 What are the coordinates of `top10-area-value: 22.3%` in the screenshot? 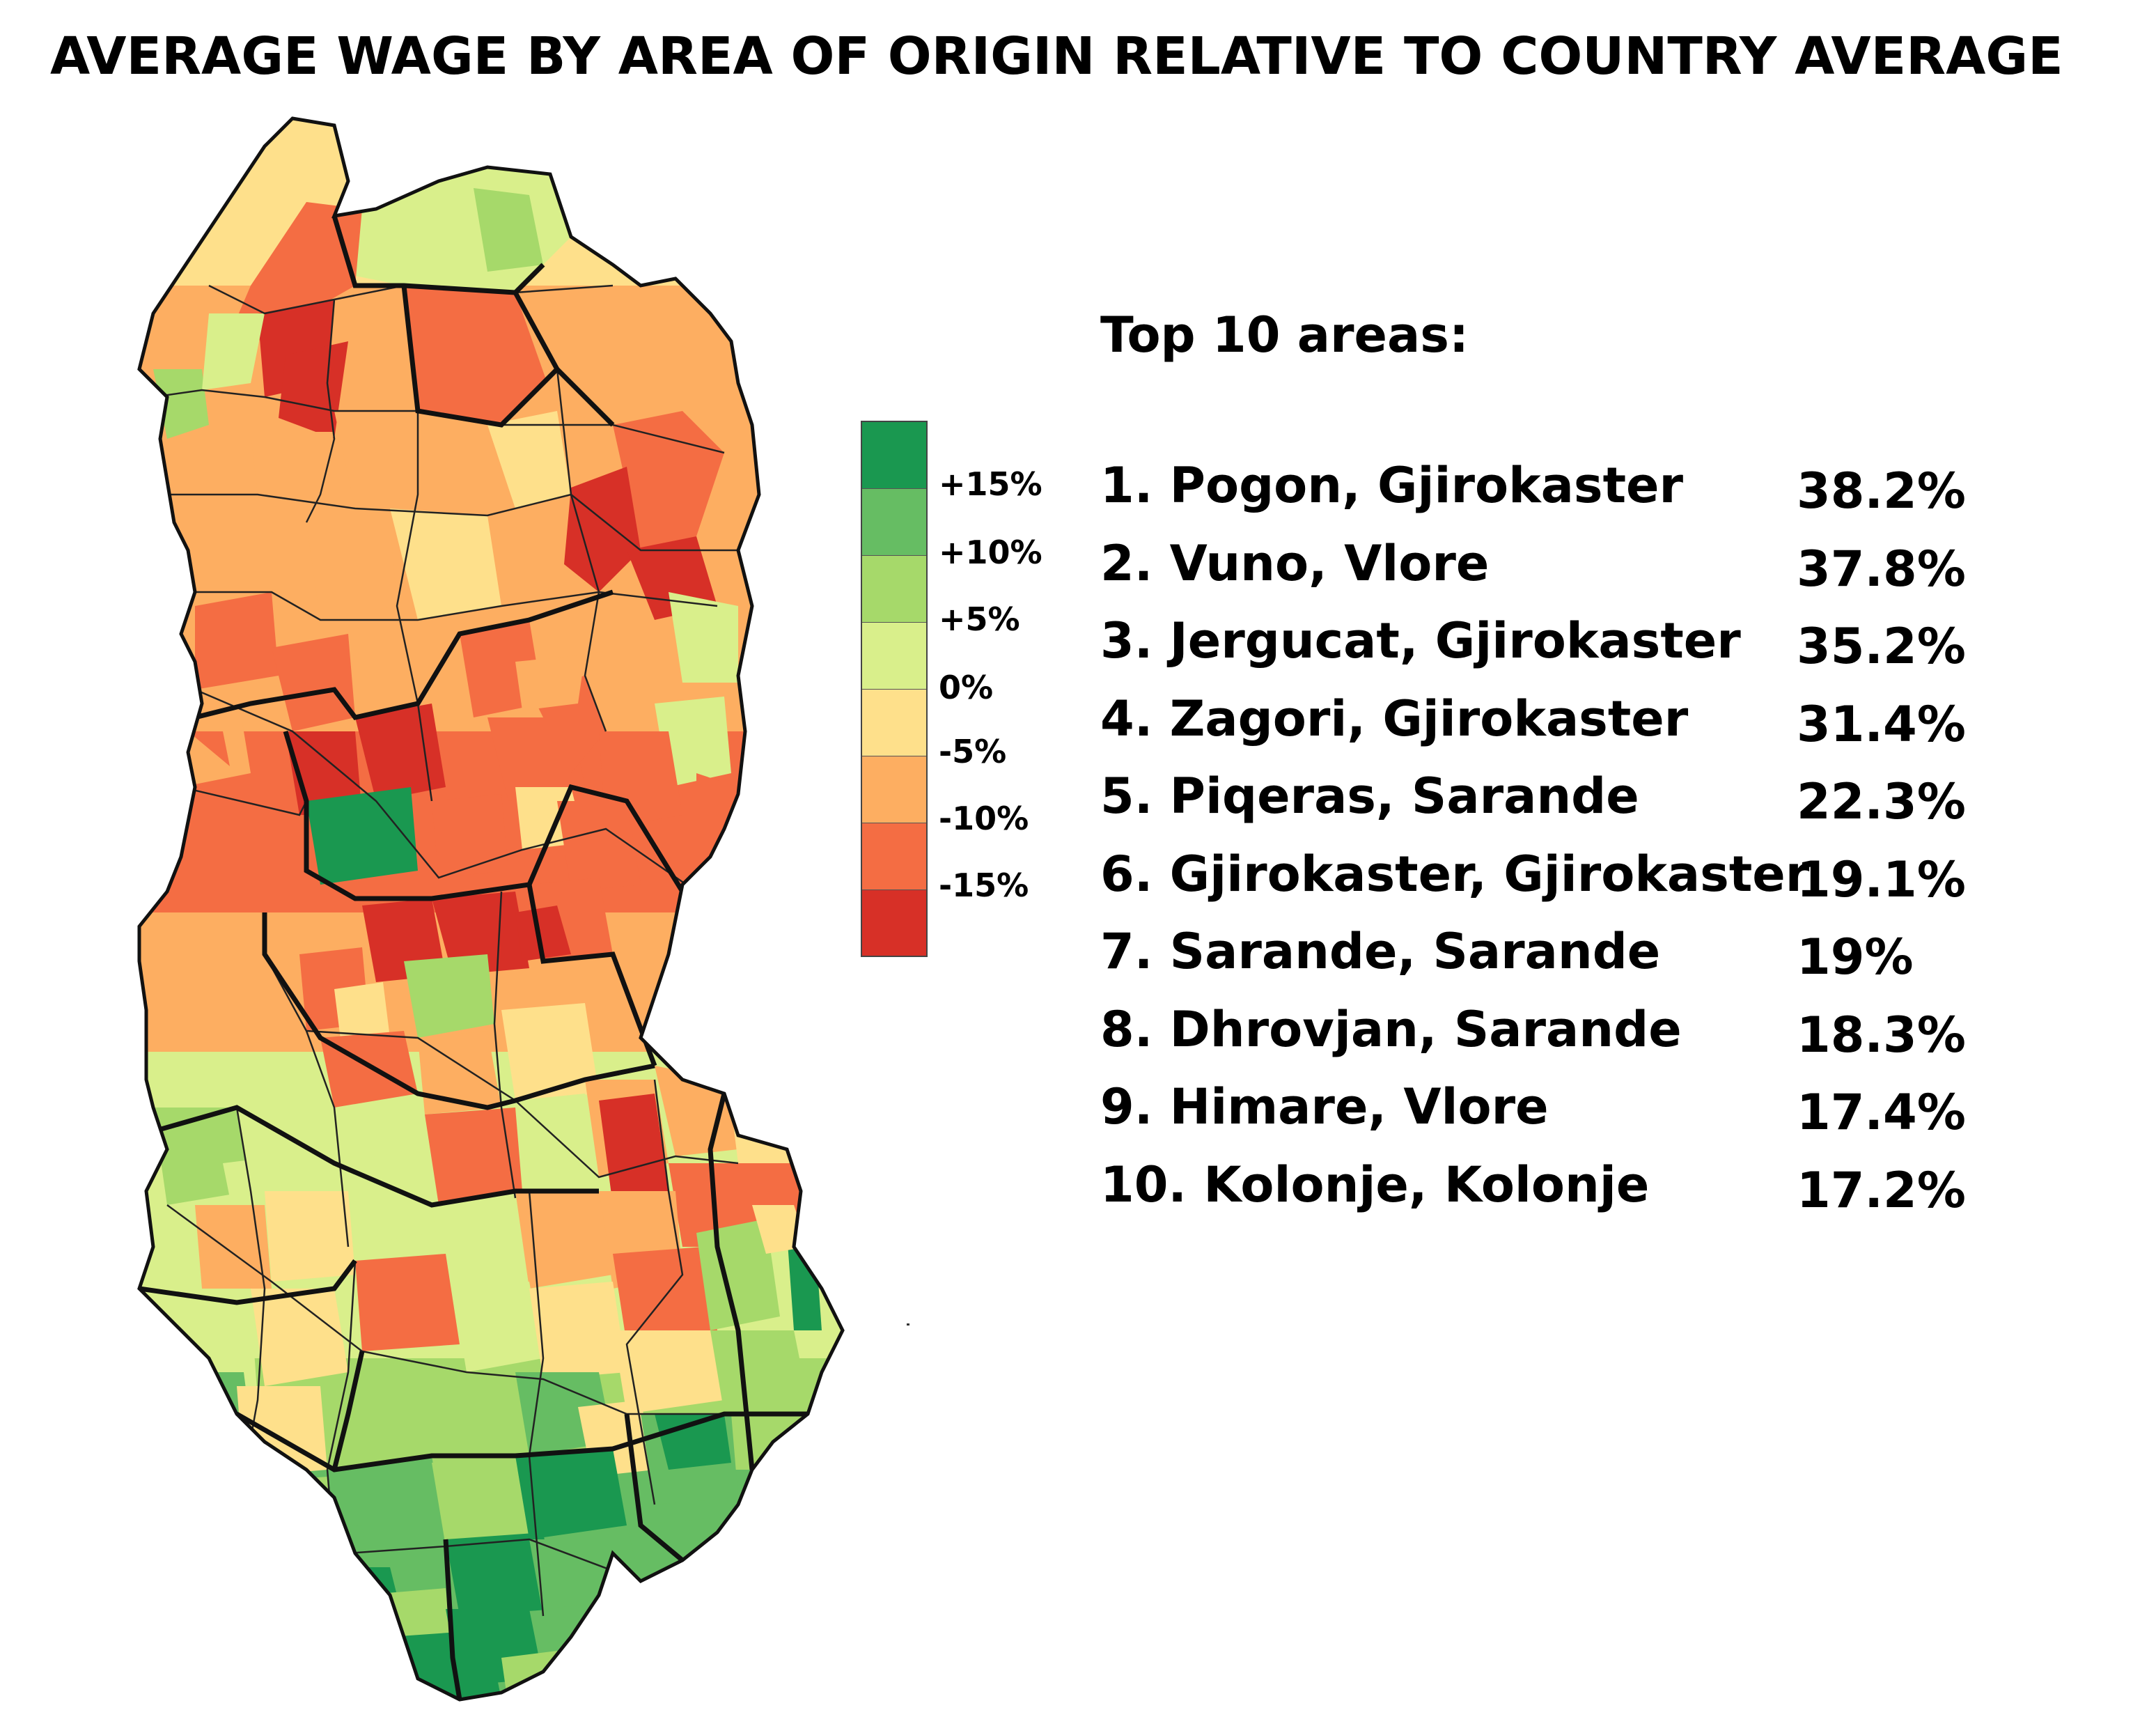 It's located at (1881, 802).